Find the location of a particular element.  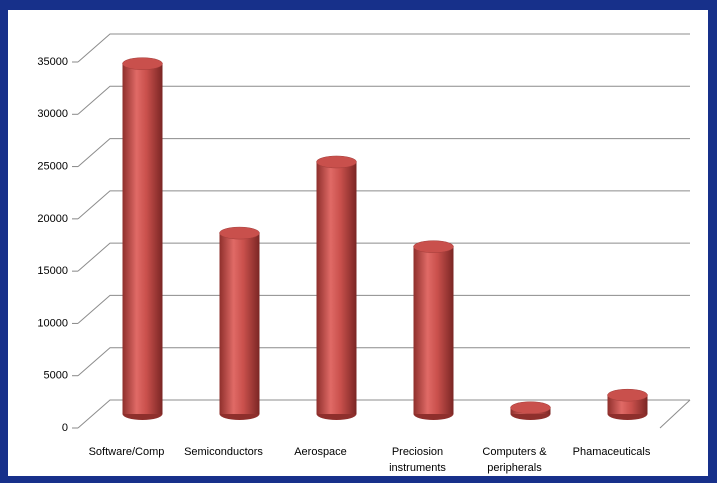

y-tick-label: 0 is located at coordinates (65, 428).